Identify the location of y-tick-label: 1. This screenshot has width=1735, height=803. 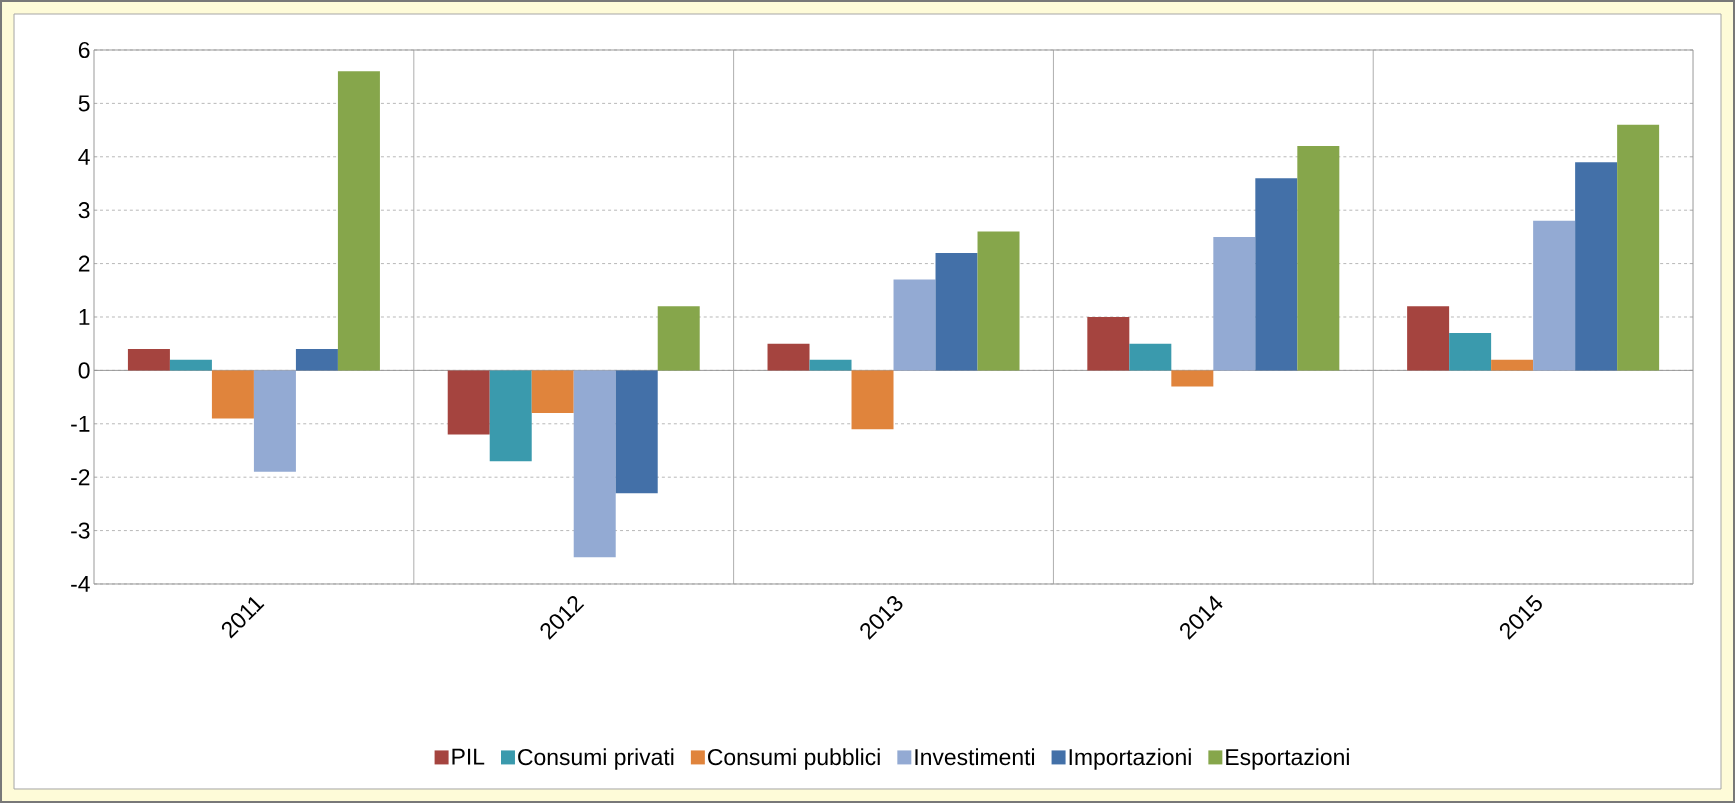
(84, 317).